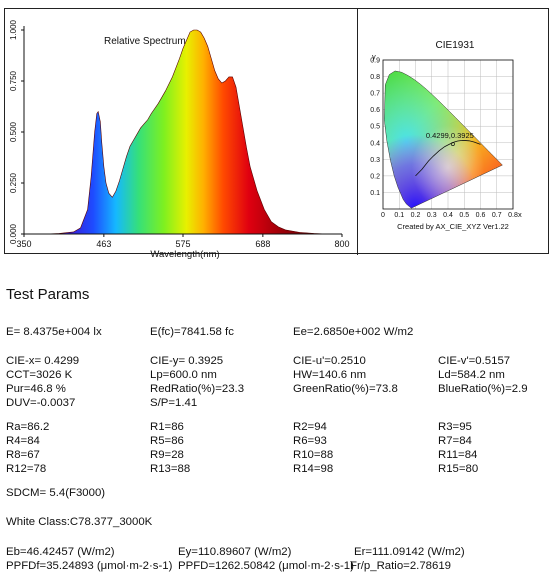 This screenshot has height=583, width=551. What do you see at coordinates (453, 226) in the screenshot?
I see `cie-caption: Created by AX_CIE_XYZ Ver1.22` at bounding box center [453, 226].